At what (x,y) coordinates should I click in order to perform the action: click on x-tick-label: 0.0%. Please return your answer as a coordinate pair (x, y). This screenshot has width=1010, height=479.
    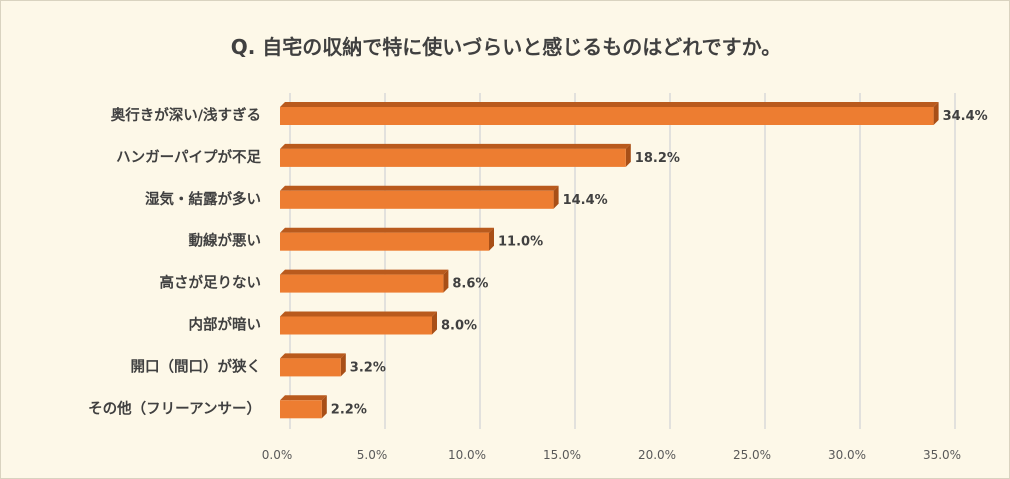
    Looking at the image, I should click on (277, 455).